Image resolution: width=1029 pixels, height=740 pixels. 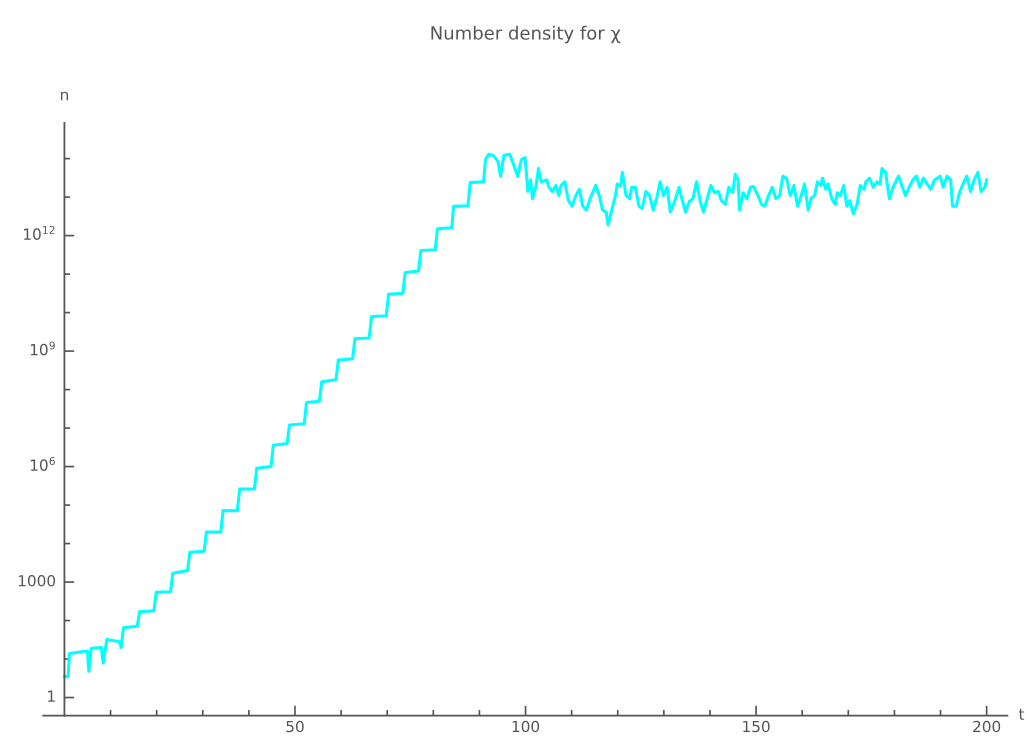 I want to click on y-tick-label: 1, so click(x=51, y=696).